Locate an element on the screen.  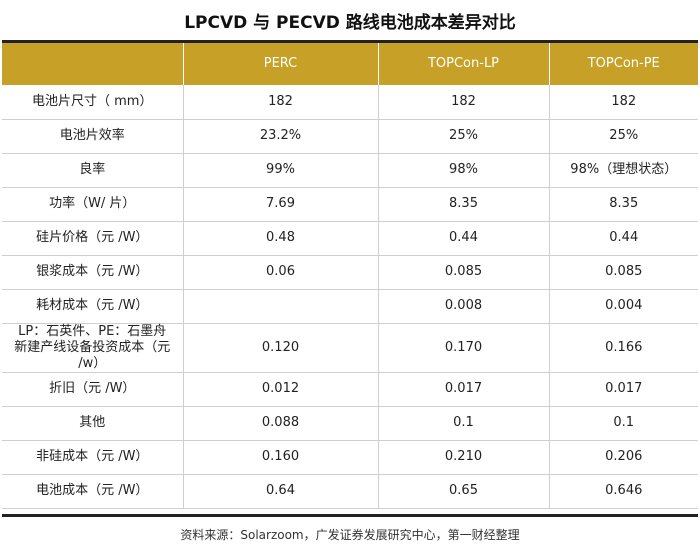
cell-topcon-pe: 0.017 is located at coordinates (623, 389).